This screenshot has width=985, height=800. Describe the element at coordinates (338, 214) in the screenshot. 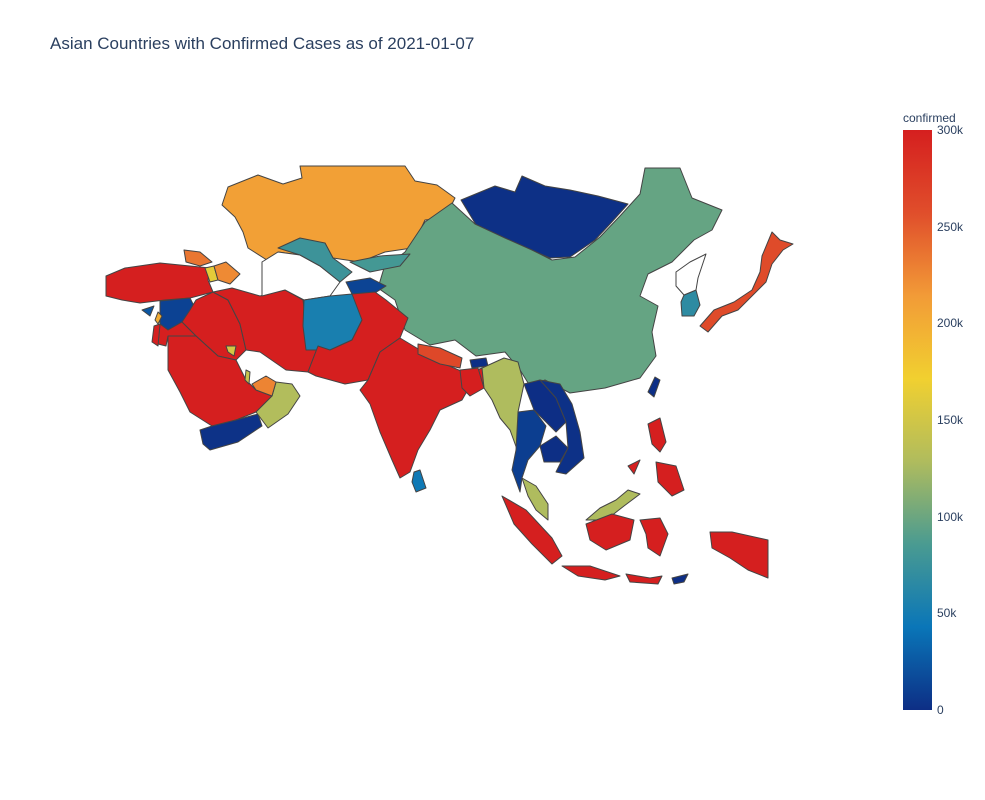

I see `country-kazakhstan` at that location.